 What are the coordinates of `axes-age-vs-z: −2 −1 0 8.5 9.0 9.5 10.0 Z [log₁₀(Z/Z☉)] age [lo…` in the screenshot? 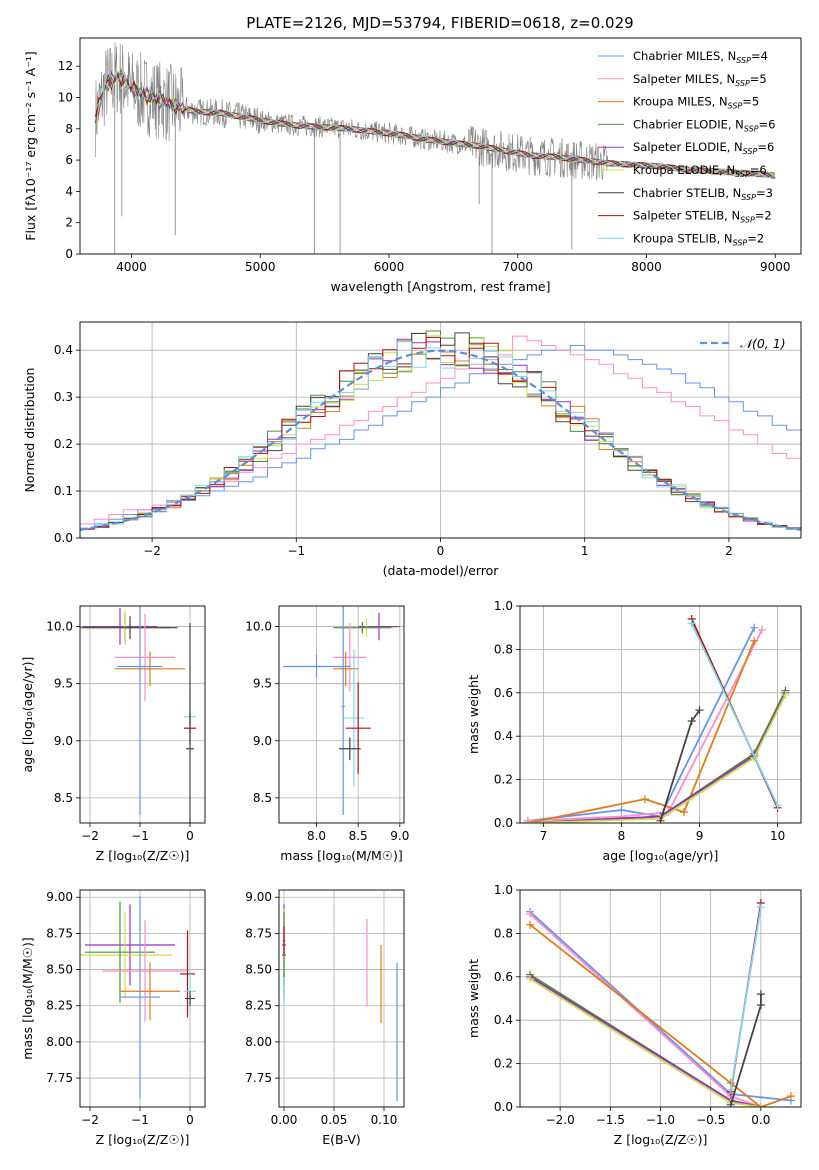 It's located at (112, 734).